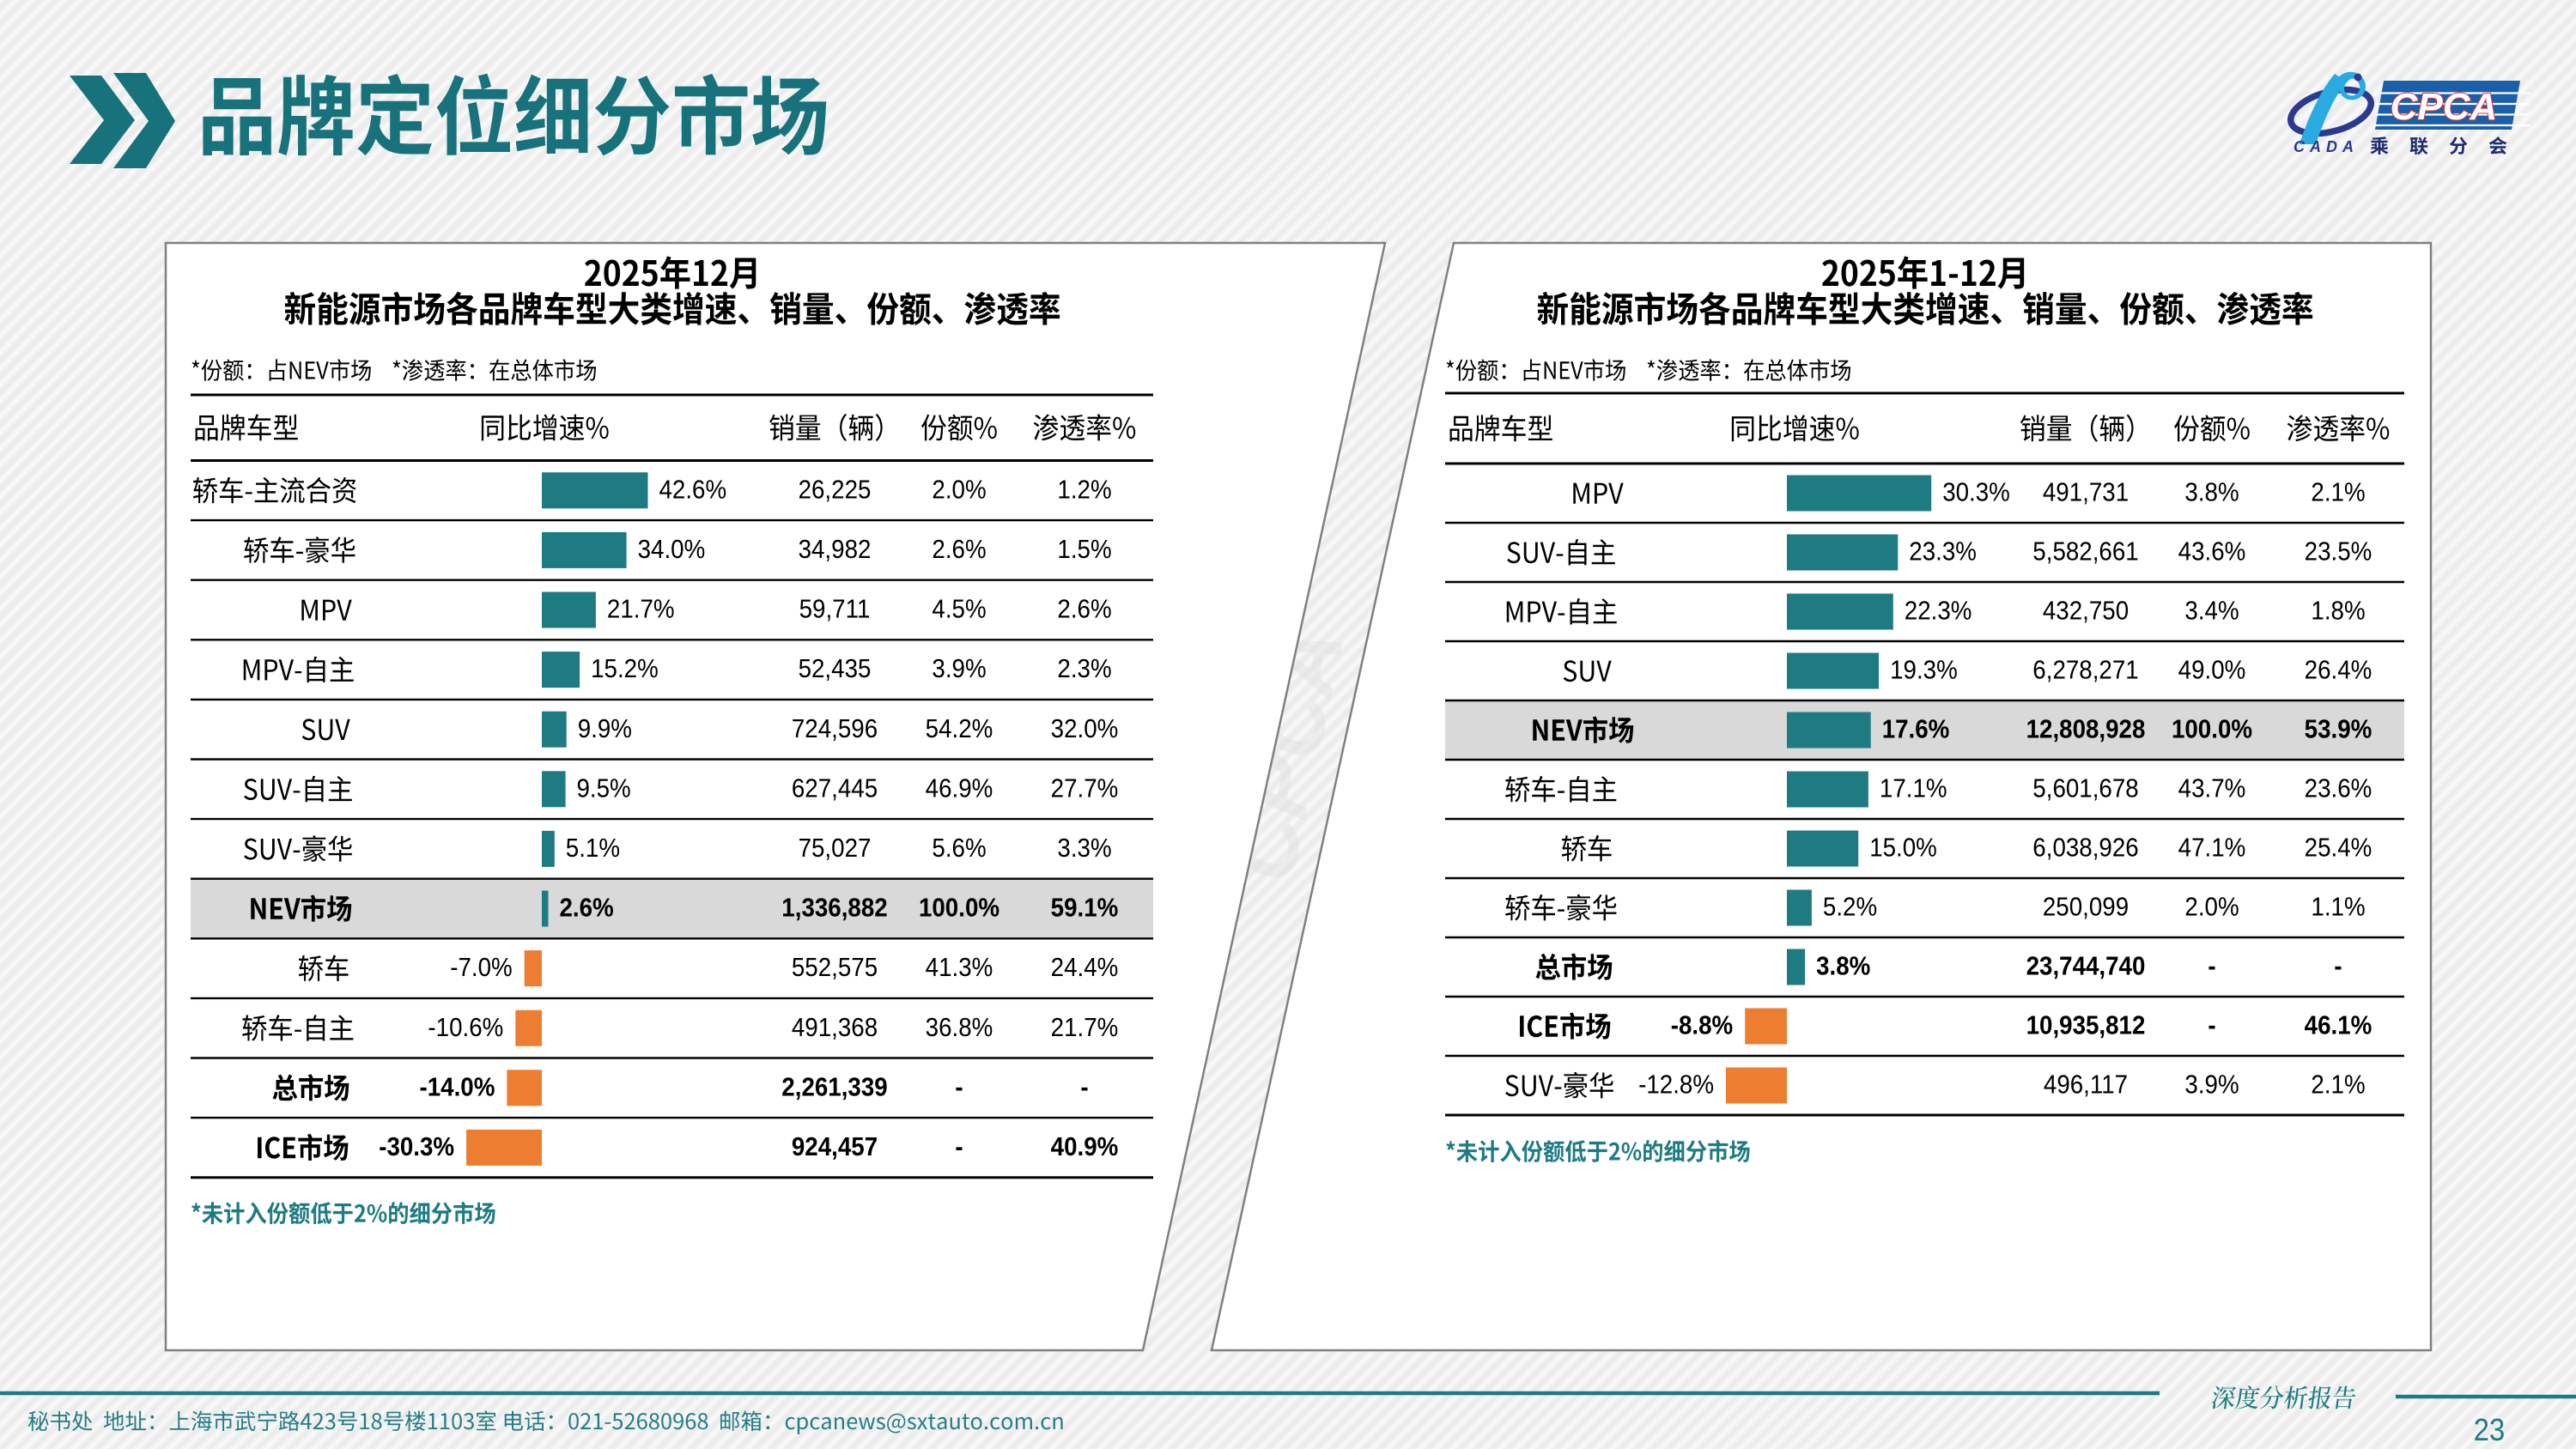  Describe the element at coordinates (457, 1087) in the screenshot. I see `svg-text: -14.0%` at that location.